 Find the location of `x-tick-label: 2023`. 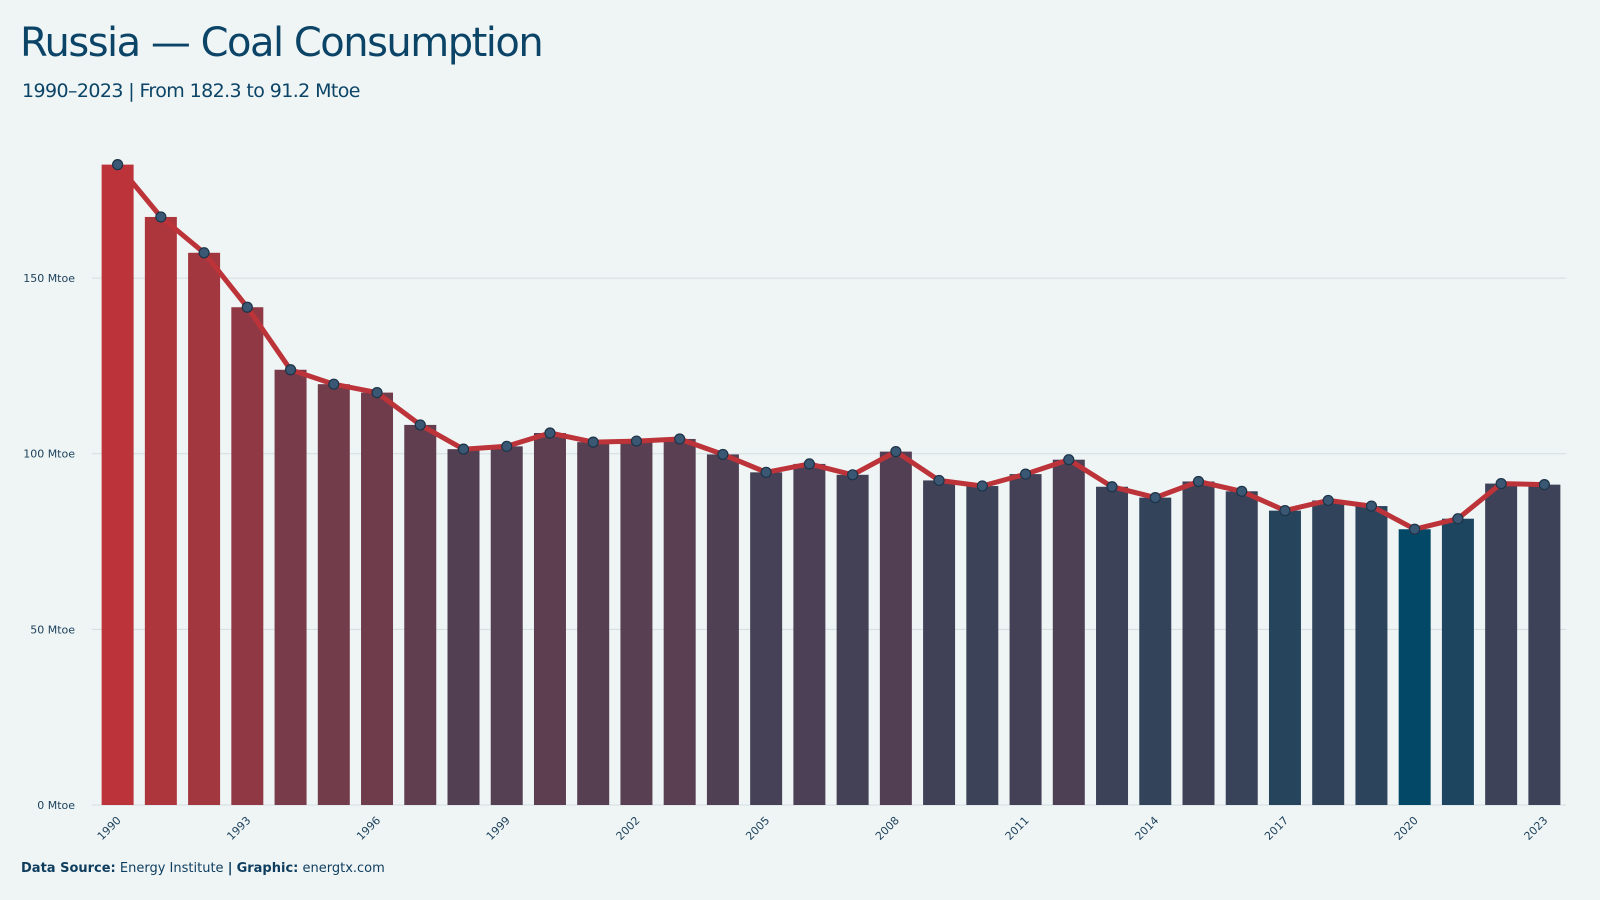

x-tick-label: 2023 is located at coordinates (1536, 828).